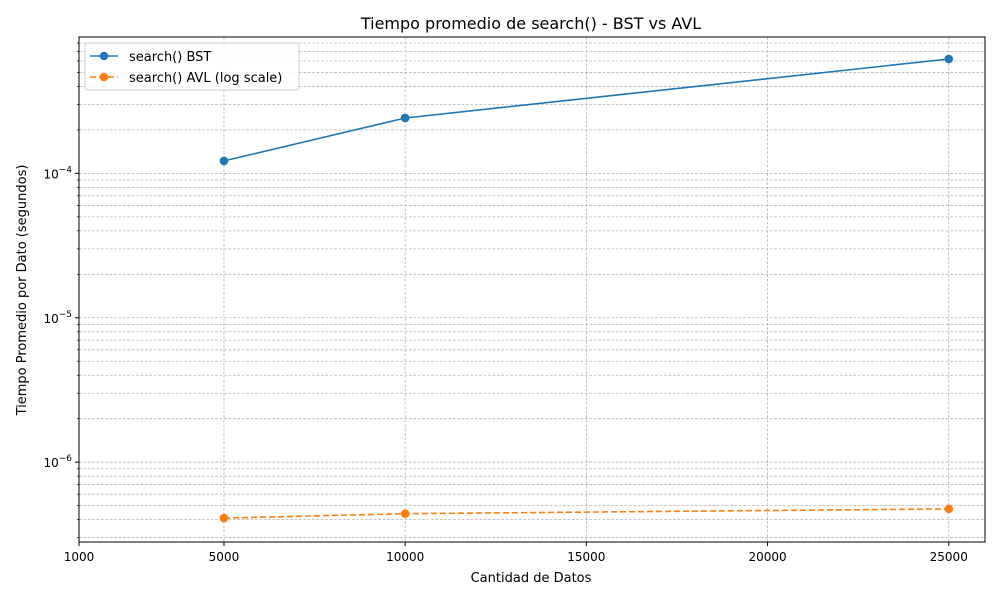 This screenshot has height=600, width=1000. I want to click on chart-title: Tiempo promedio de search() - BST vs AVL, so click(530, 23).